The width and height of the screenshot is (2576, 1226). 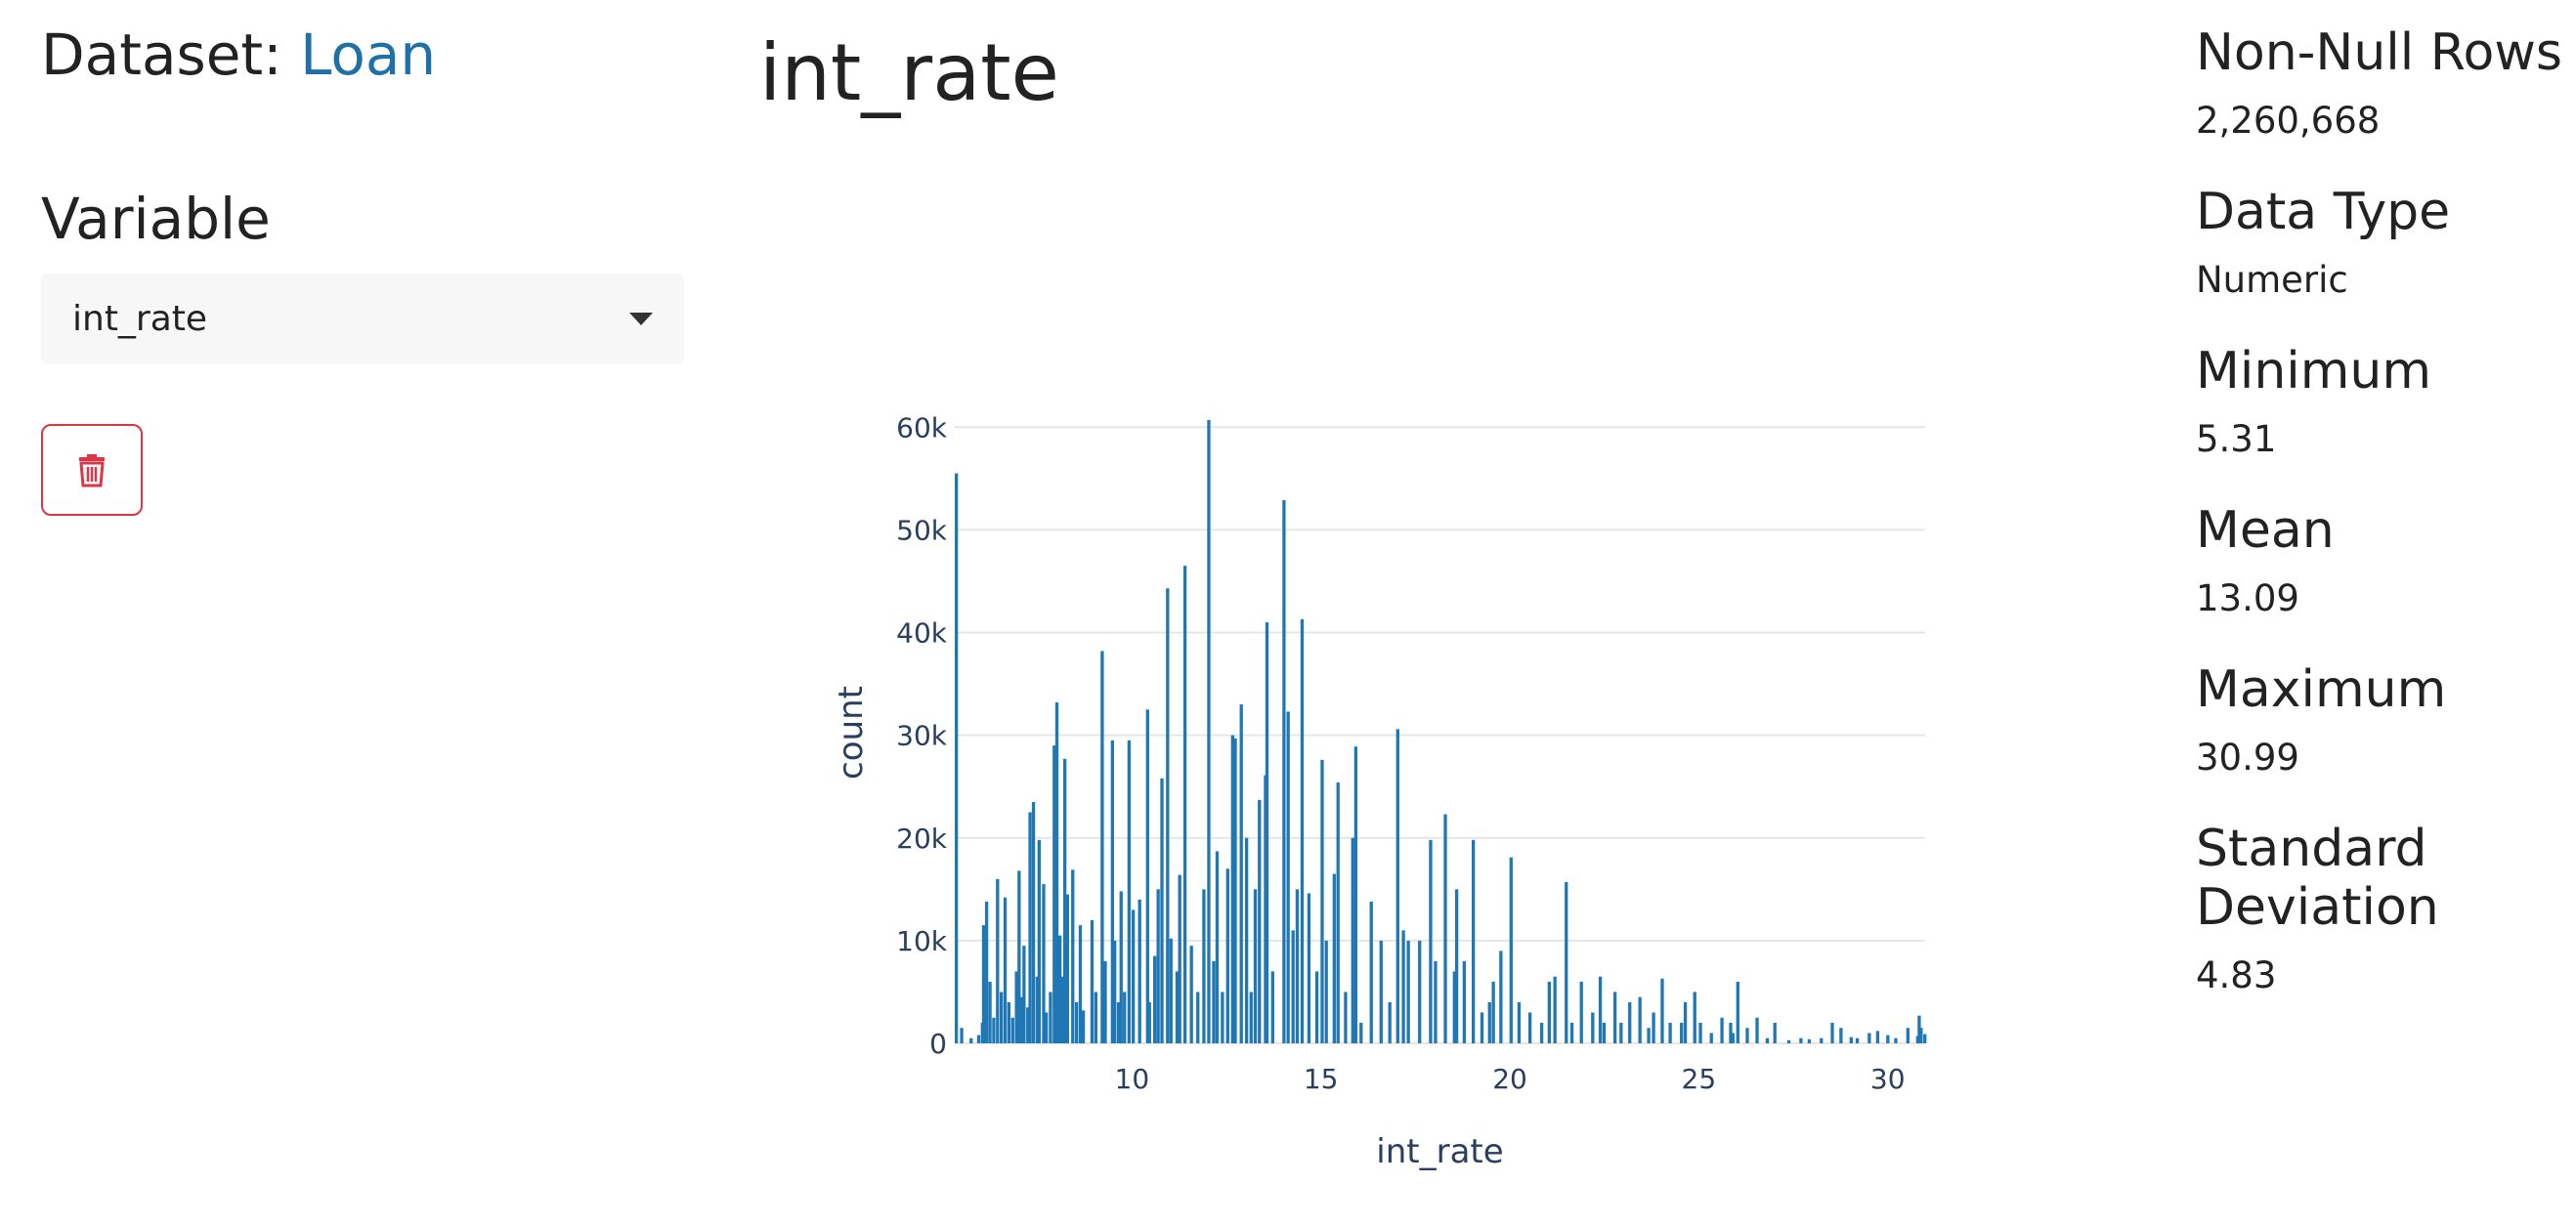 I want to click on variable-select: int_rate, so click(x=362, y=319).